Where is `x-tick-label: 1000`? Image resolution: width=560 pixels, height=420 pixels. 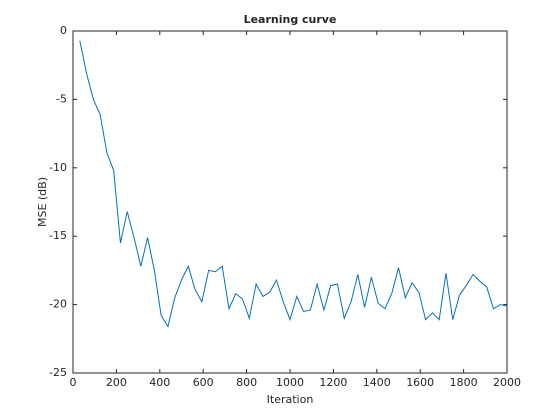
x-tick-label: 1000 is located at coordinates (290, 382).